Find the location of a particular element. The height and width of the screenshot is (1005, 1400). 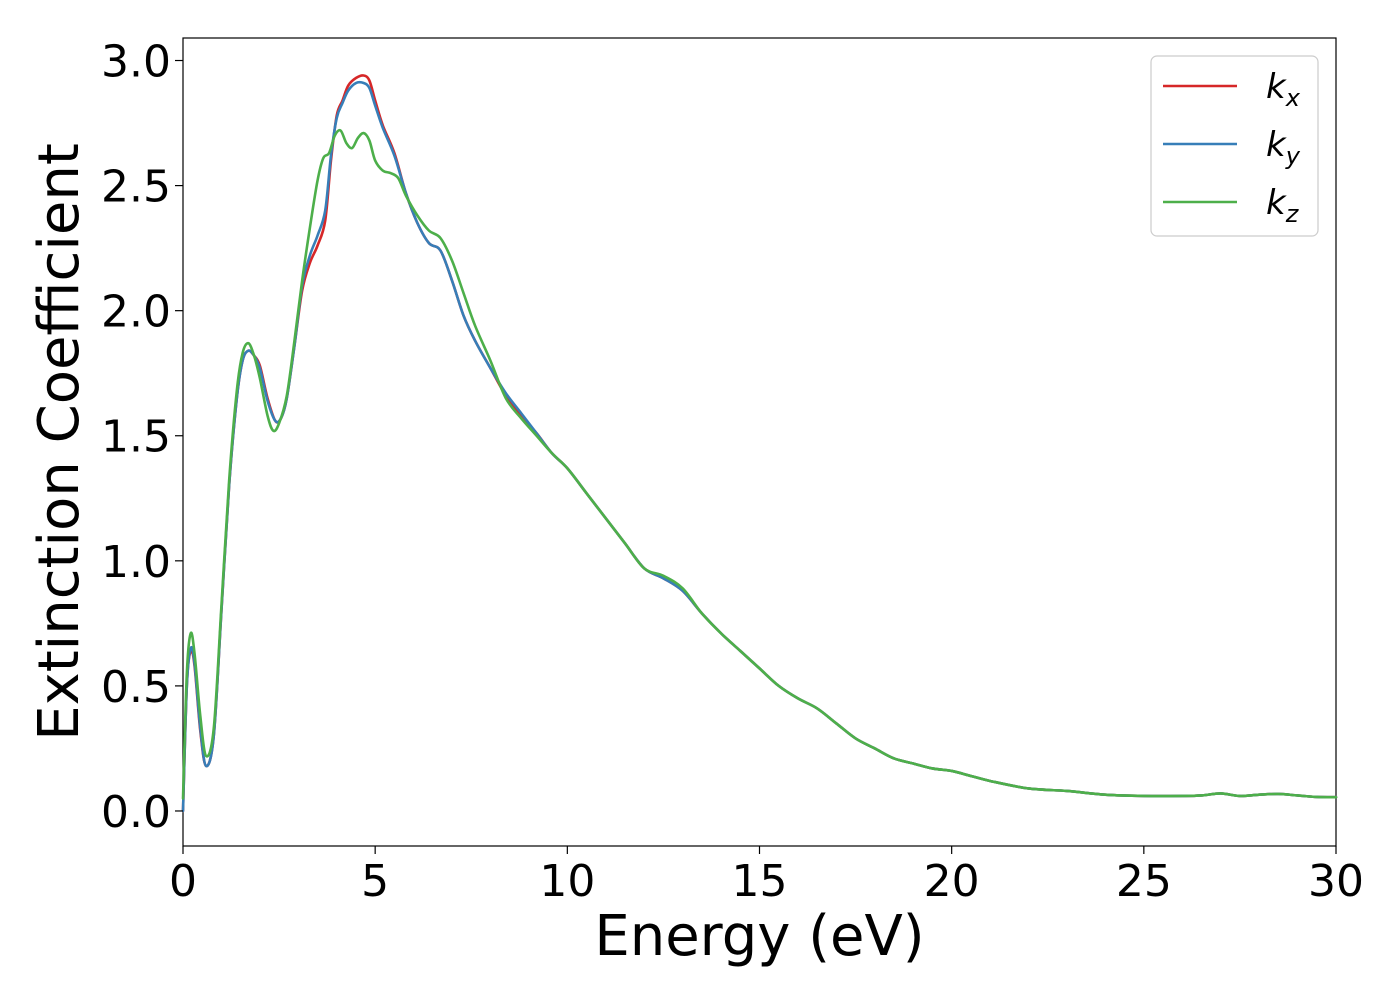

x-tick-label: 10 is located at coordinates (567, 881).